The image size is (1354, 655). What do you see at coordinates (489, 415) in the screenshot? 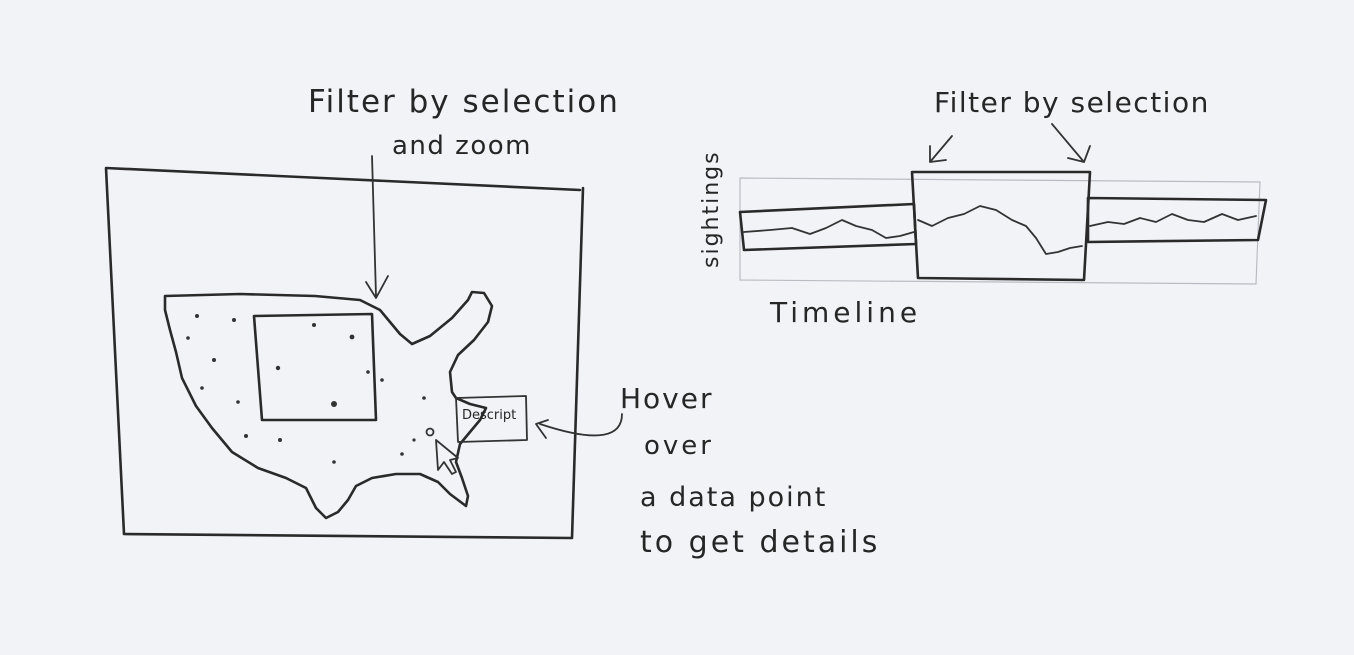
I see `tooltip-label: Descript` at bounding box center [489, 415].